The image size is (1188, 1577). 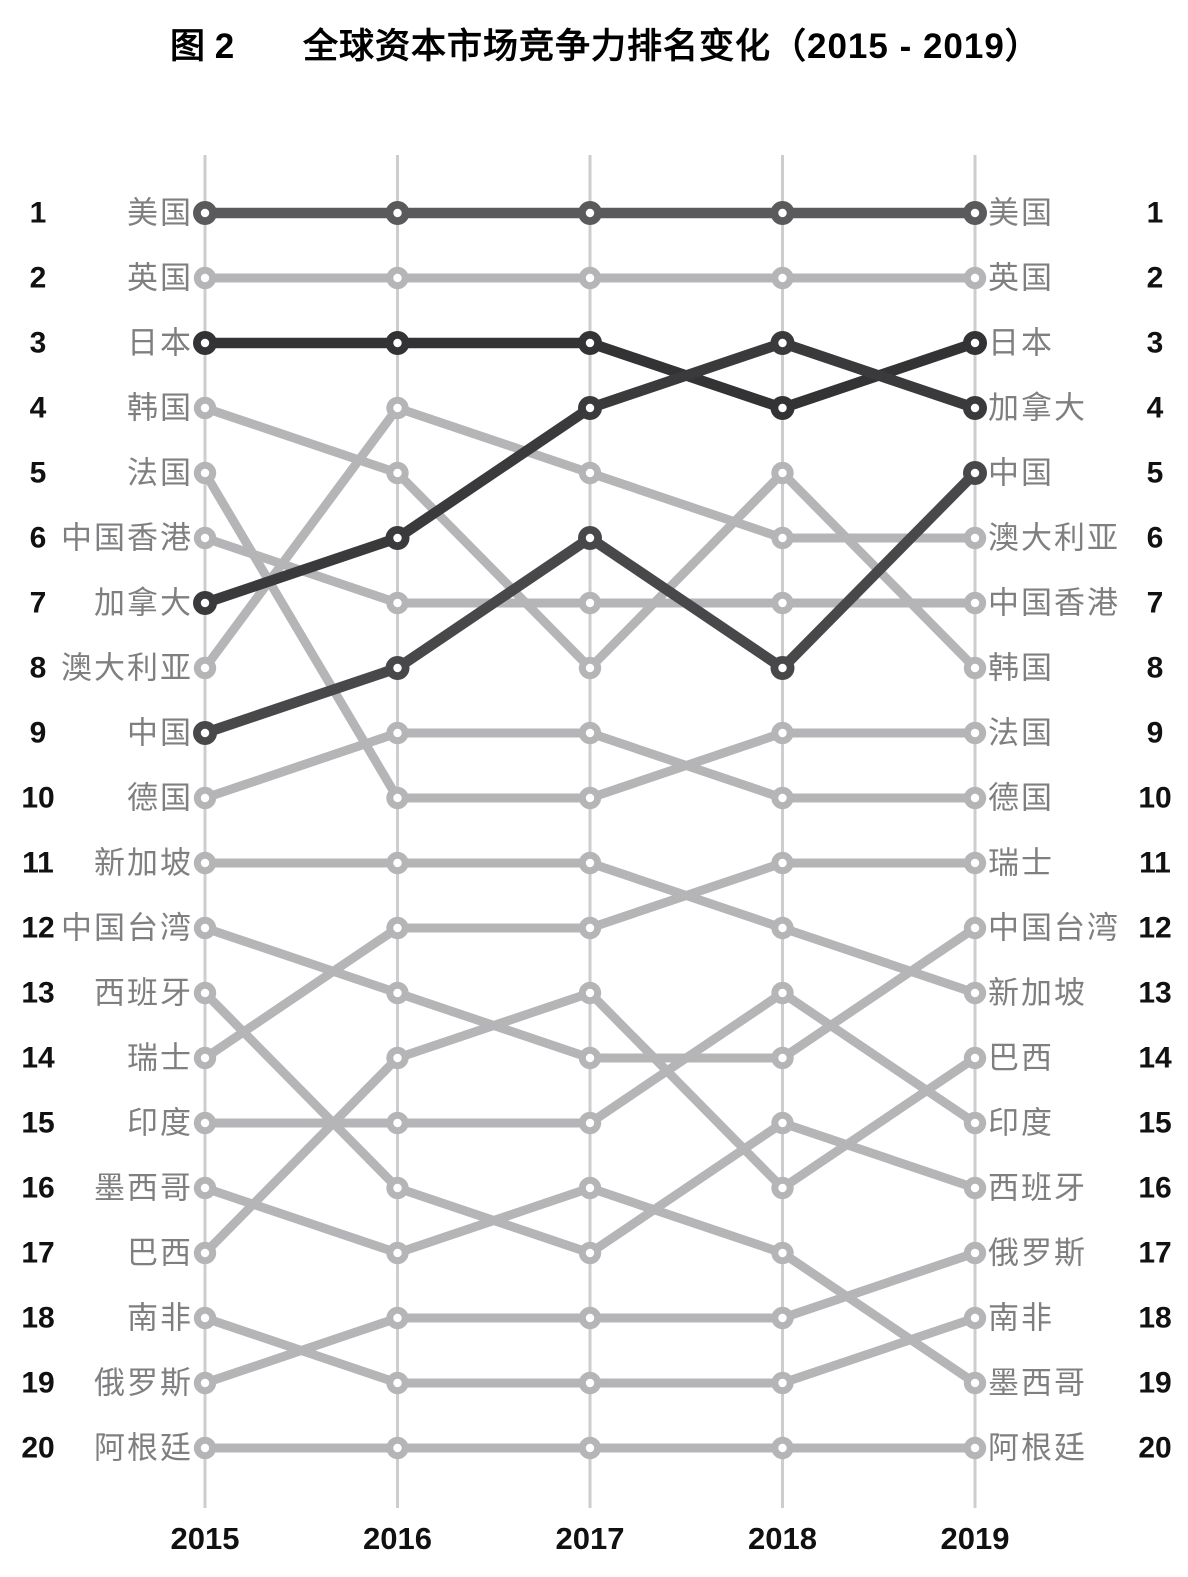 What do you see at coordinates (37, 1123) in the screenshot?
I see `rank-number-left-15: 15` at bounding box center [37, 1123].